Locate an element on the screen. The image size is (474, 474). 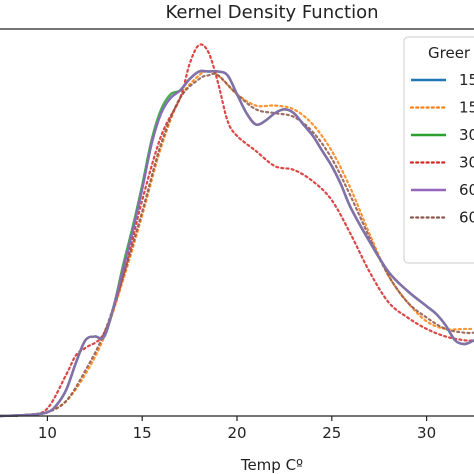
x-ticks: 10 15 20 25 30 is located at coordinates (237, 429).